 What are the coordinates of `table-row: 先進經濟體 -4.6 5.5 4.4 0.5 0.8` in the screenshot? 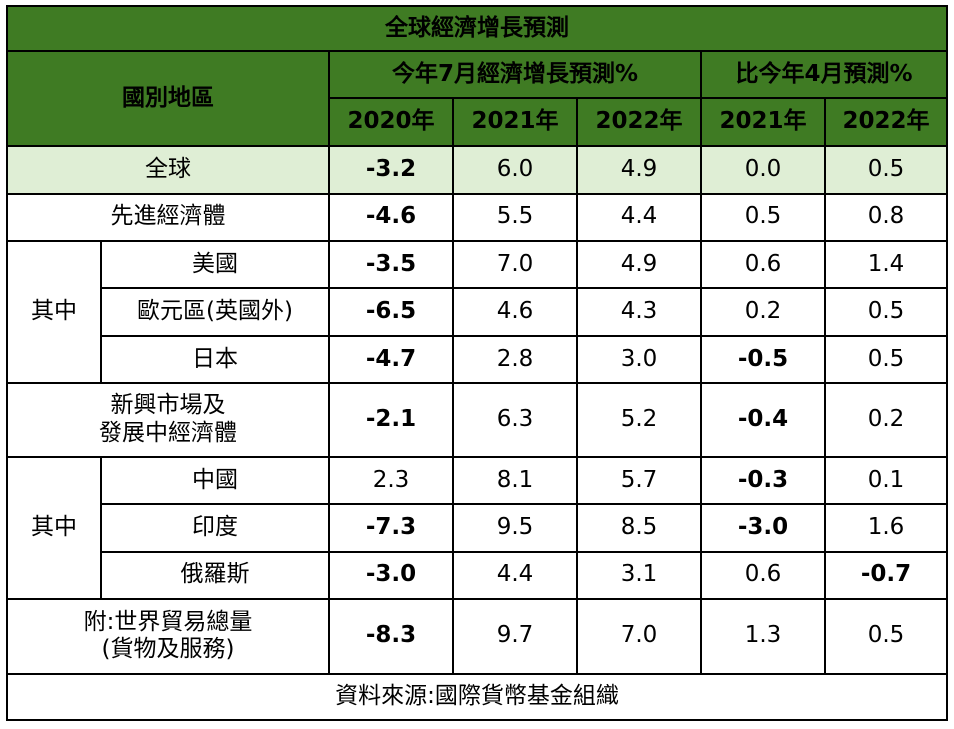 It's located at (477, 217).